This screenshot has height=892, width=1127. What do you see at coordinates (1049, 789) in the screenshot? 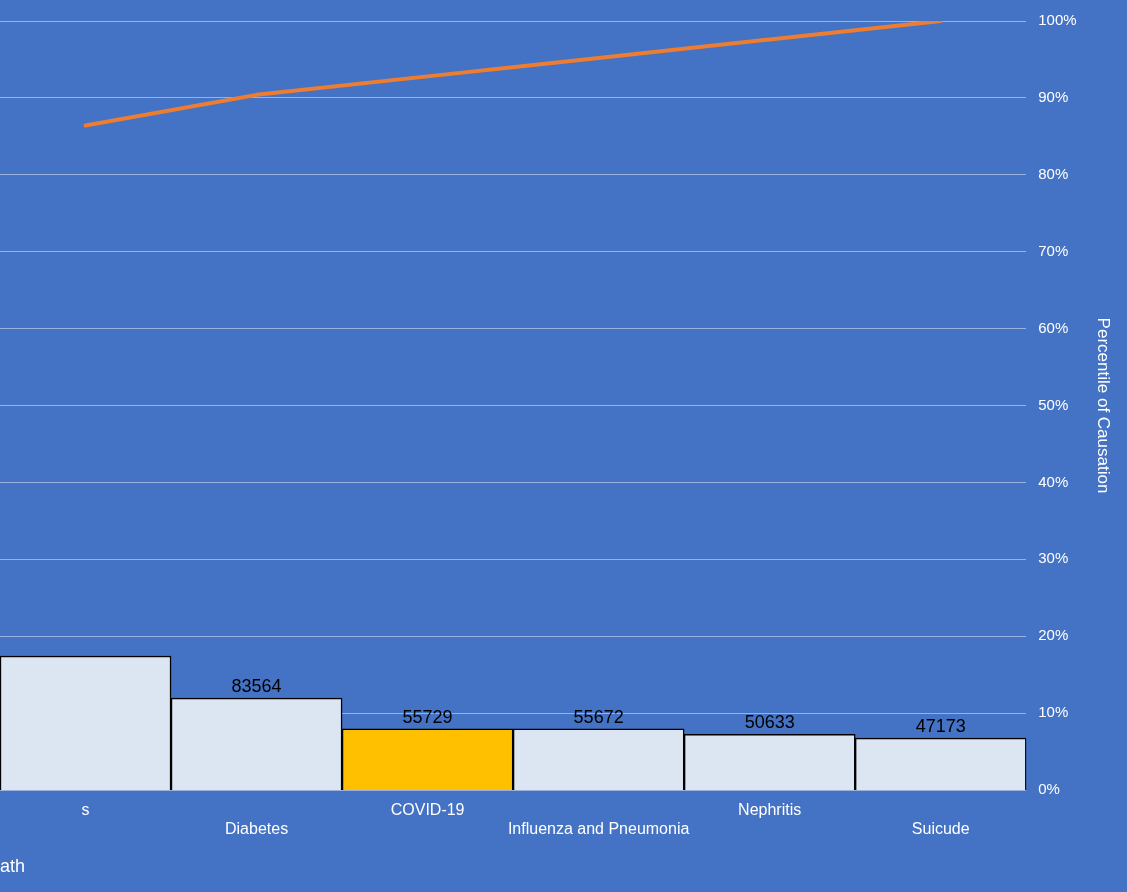
I see `y2-tick-label: 0%` at bounding box center [1049, 789].